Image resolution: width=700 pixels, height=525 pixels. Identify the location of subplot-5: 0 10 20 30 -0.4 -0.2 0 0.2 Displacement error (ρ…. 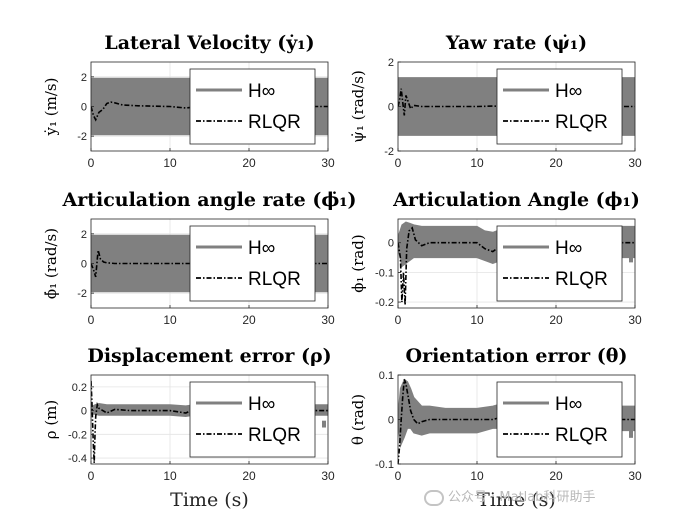
(188, 428).